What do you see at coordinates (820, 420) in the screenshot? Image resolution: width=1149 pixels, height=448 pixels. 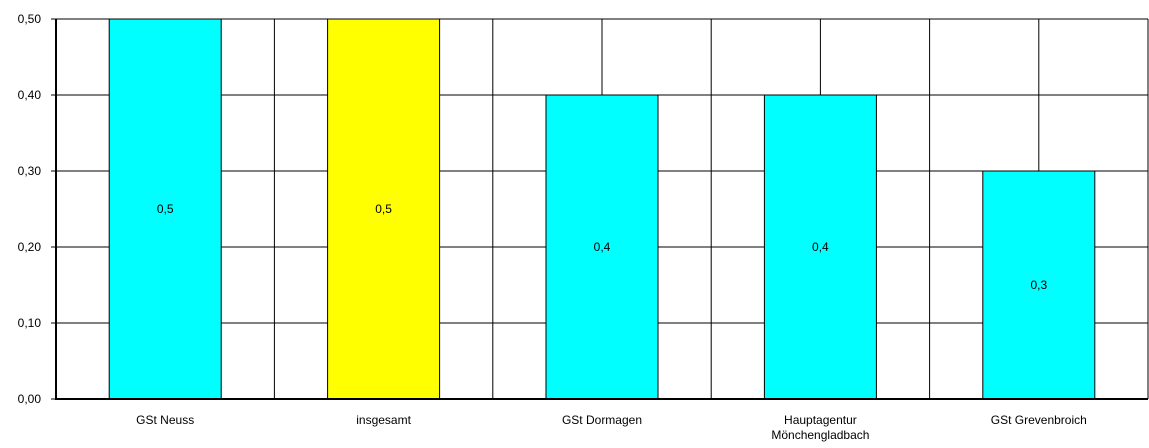 I see `x-category-label: Hauptagentur` at bounding box center [820, 420].